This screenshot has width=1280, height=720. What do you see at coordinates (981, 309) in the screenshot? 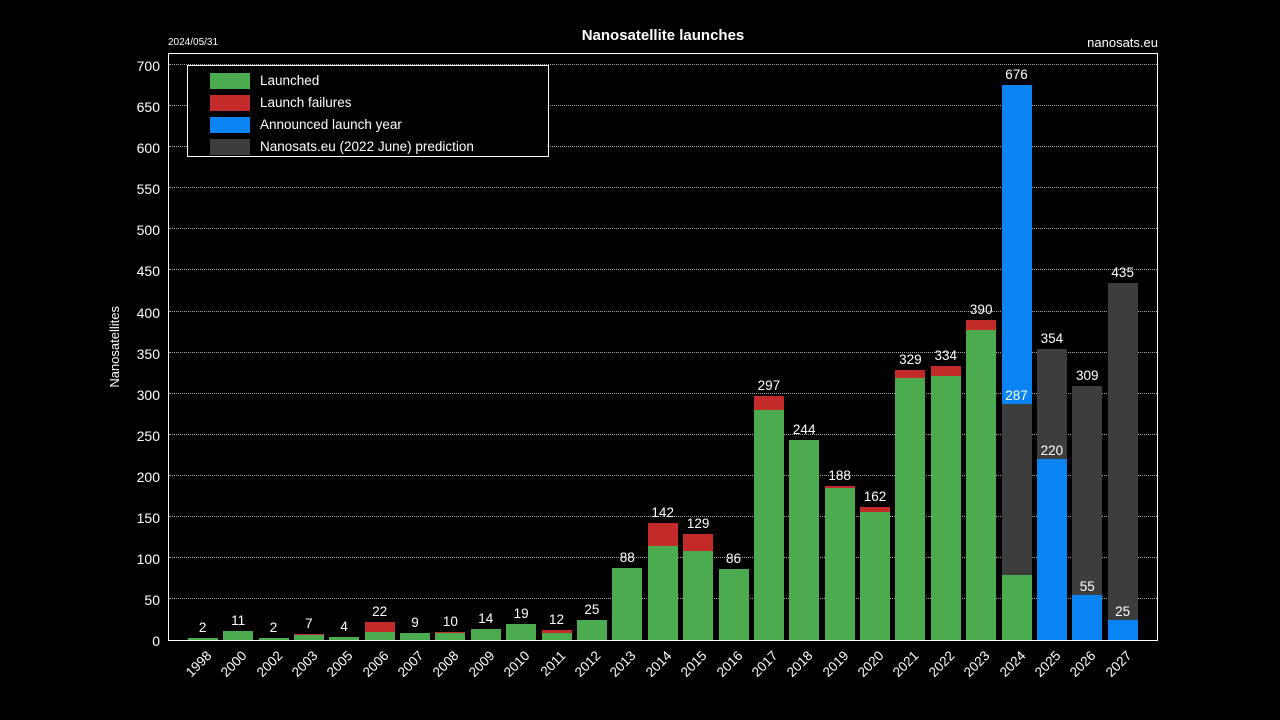
I see `bar-value-label-2023: 390` at bounding box center [981, 309].